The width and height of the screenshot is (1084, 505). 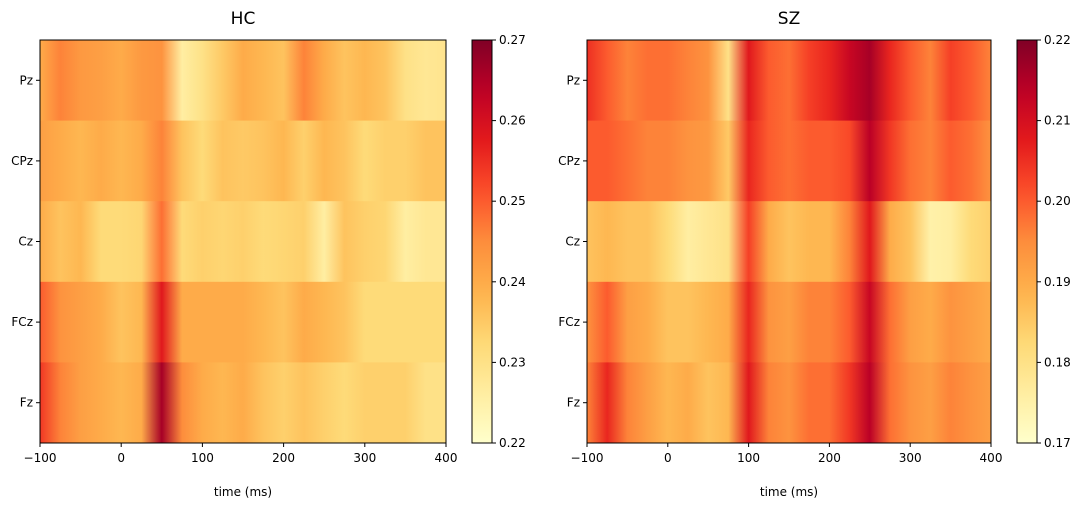 I want to click on colorbar-tick-label: 0.19, so click(x=1057, y=282).